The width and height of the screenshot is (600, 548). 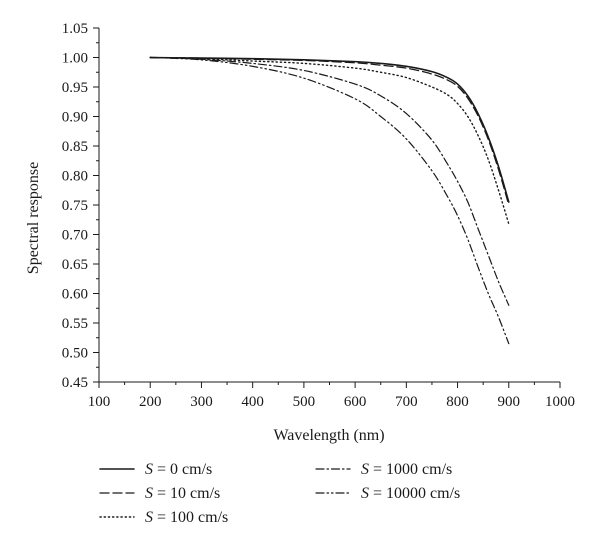 I want to click on x-tick-label: 300, so click(x=201, y=402).